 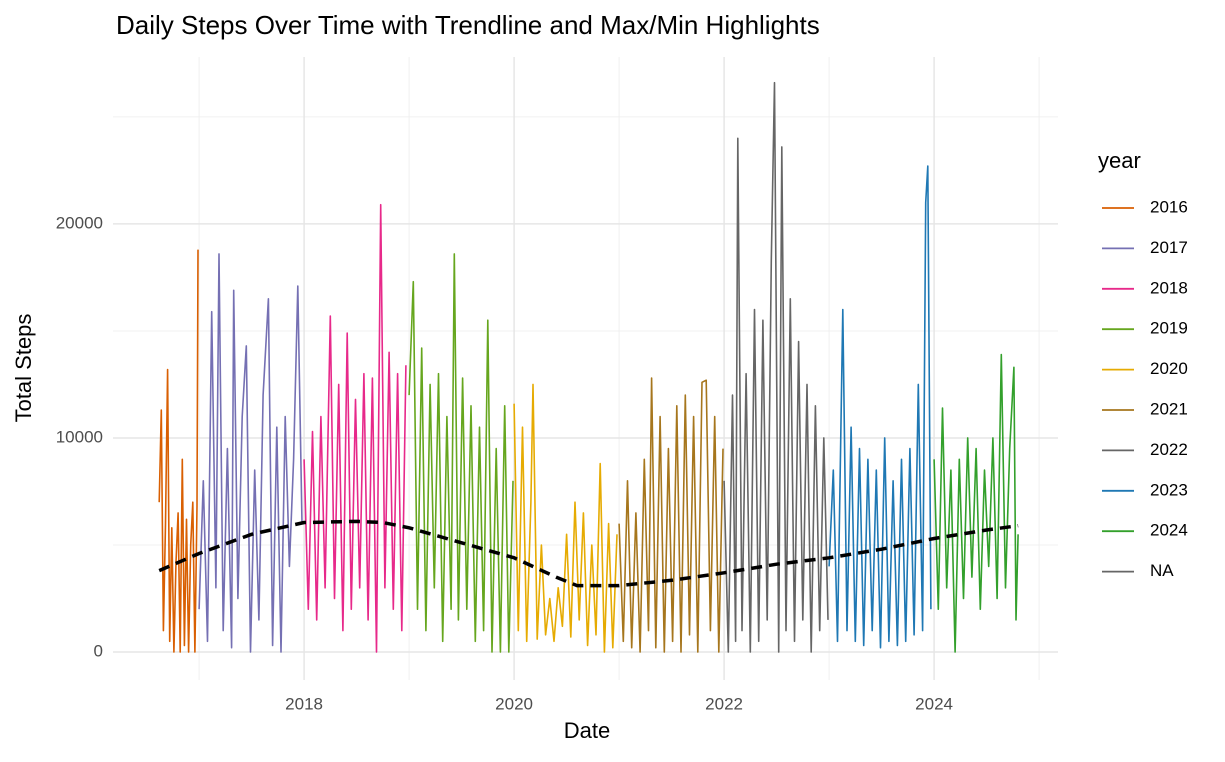 I want to click on legend-label: 2019, so click(x=1169, y=328).